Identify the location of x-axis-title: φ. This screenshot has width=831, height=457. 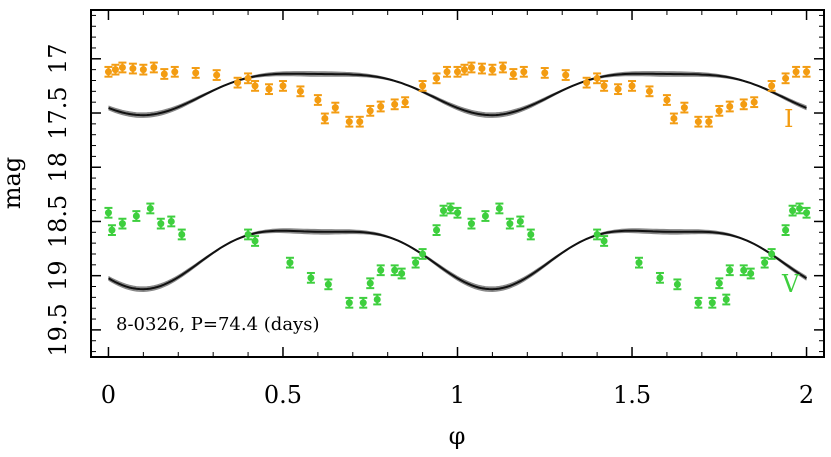
(457, 436).